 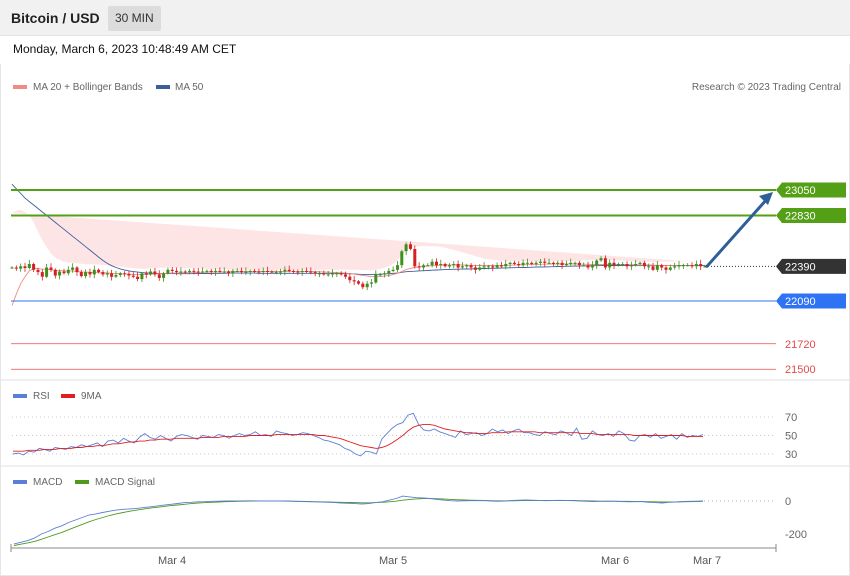 I want to click on ma50-legend-label: MA 50, so click(x=189, y=87).